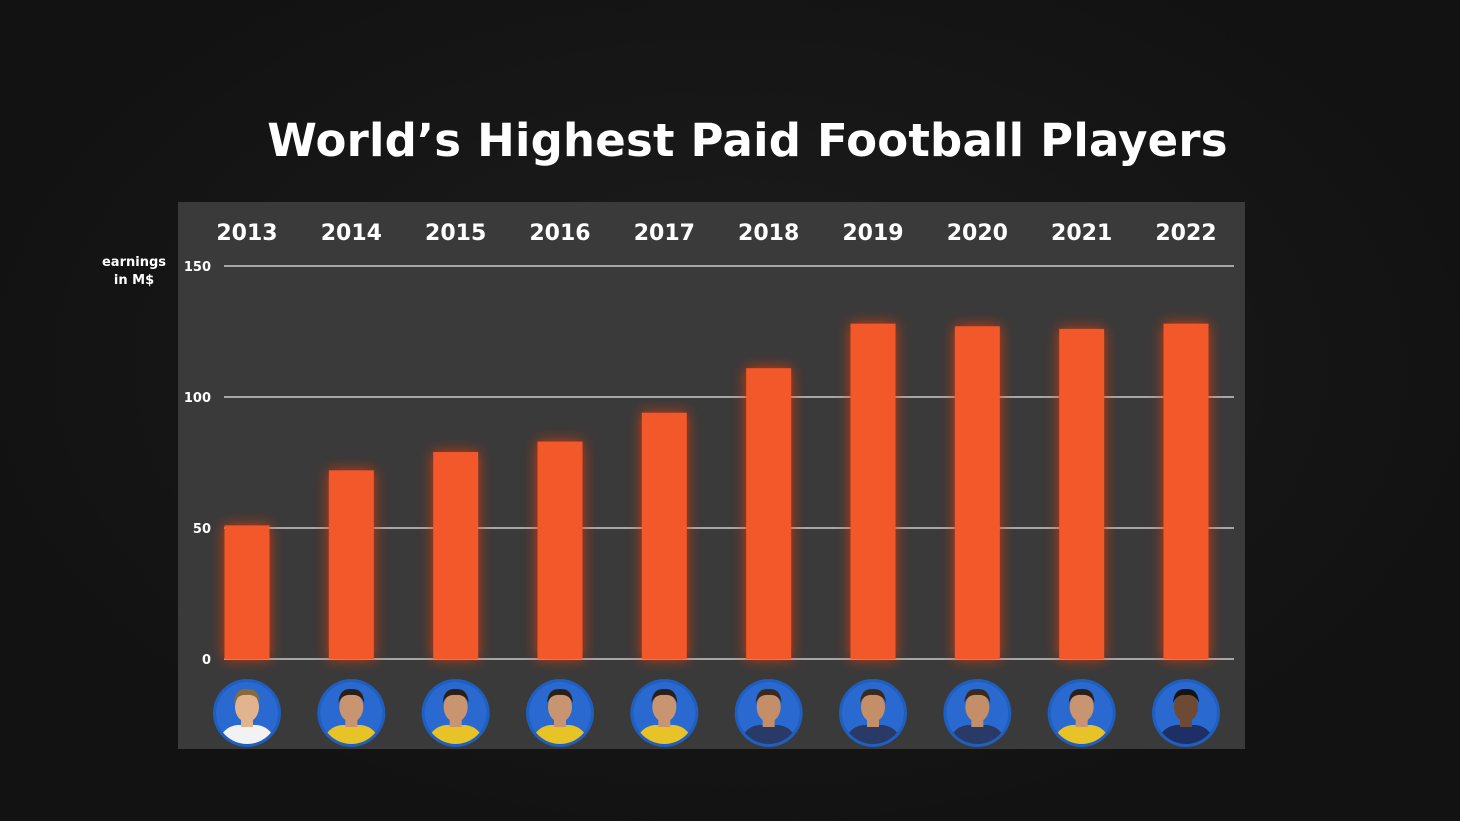 Image resolution: width=1460 pixels, height=821 pixels. What do you see at coordinates (247, 713) in the screenshot?
I see `avatar-player-a` at bounding box center [247, 713].